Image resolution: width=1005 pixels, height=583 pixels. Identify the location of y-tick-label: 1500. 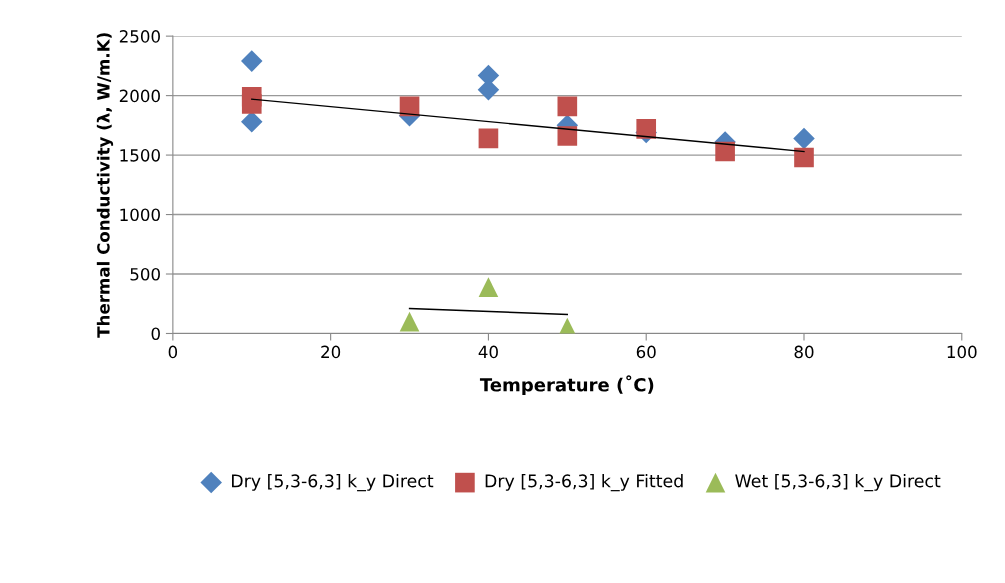
(140, 155).